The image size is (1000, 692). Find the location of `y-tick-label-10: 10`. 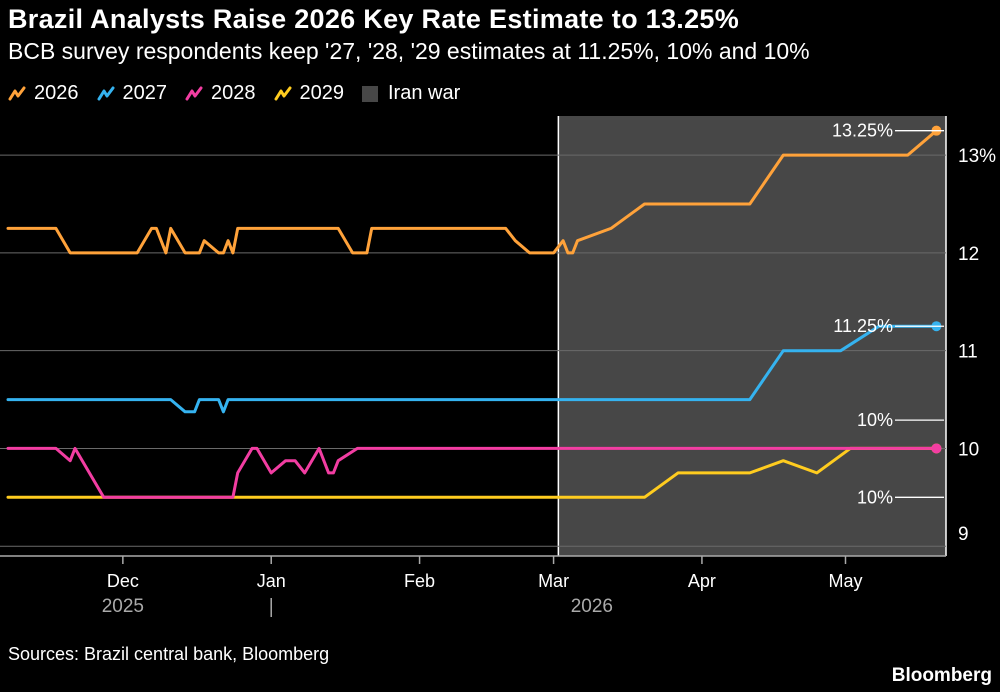

y-tick-label-10: 10 is located at coordinates (968, 449).